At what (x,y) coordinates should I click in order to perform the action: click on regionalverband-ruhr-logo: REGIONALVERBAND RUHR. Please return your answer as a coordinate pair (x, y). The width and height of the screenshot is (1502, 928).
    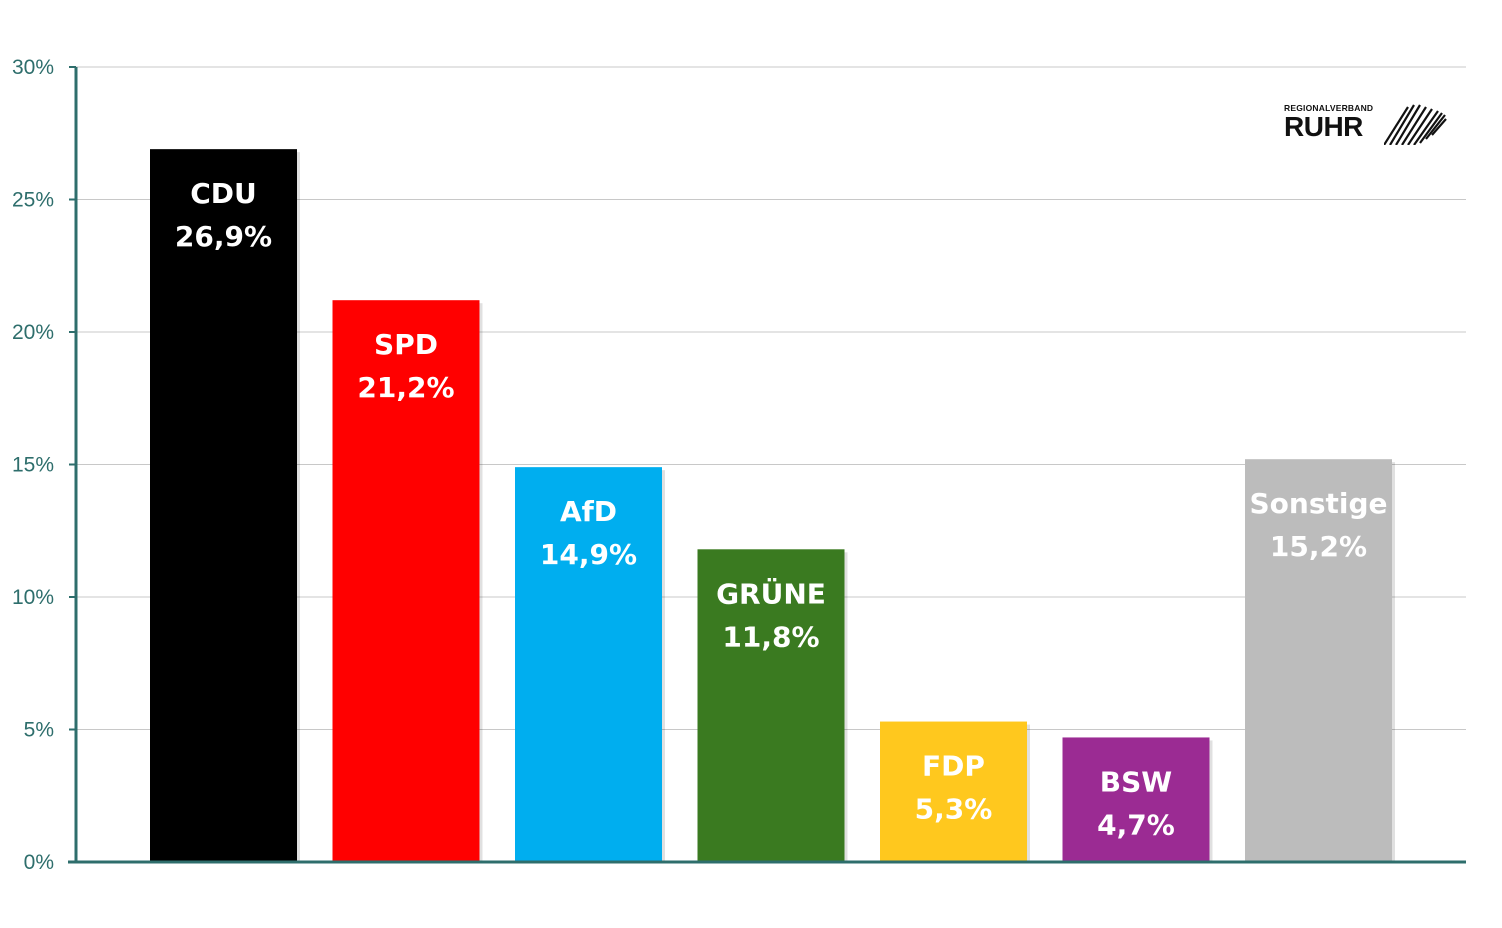
    Looking at the image, I should click on (1369, 126).